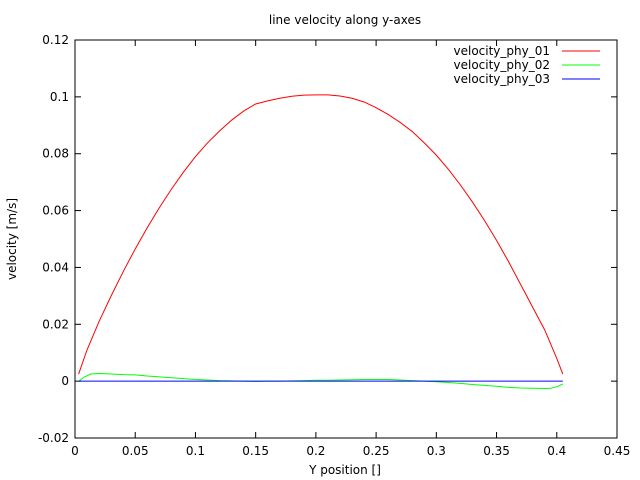  What do you see at coordinates (135, 451) in the screenshot?
I see `x-tick-label: 0.05` at bounding box center [135, 451].